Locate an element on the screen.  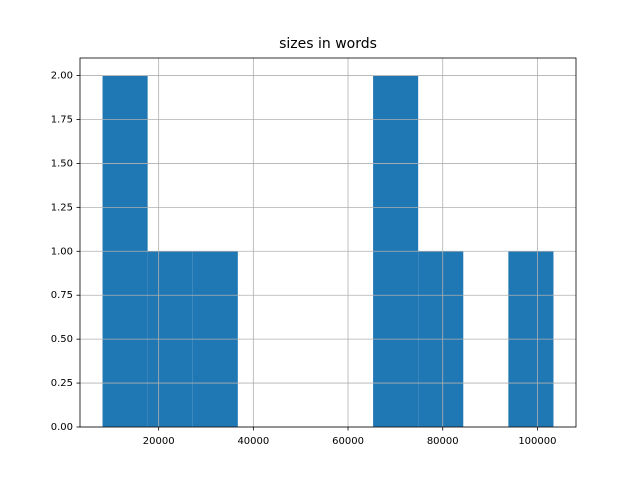
x-tick-label: 80000 is located at coordinates (443, 441).